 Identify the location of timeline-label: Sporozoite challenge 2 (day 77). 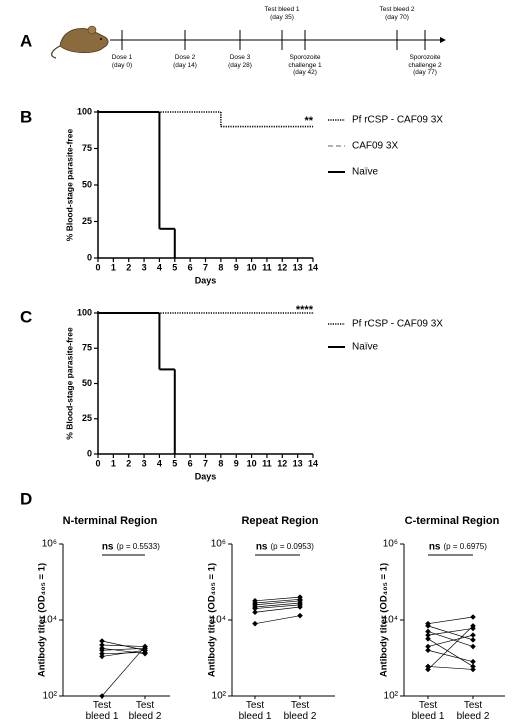
(425, 65).